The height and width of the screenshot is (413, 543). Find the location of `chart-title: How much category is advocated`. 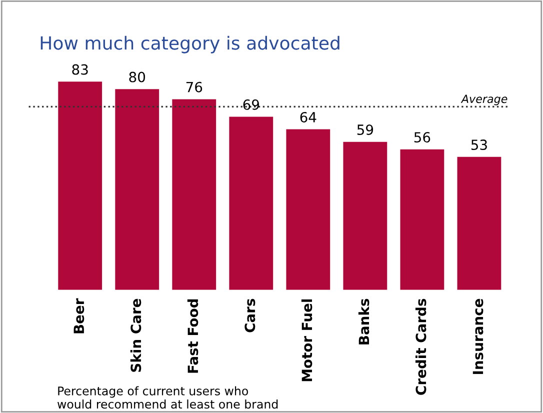

chart-title: How much category is advocated is located at coordinates (190, 45).